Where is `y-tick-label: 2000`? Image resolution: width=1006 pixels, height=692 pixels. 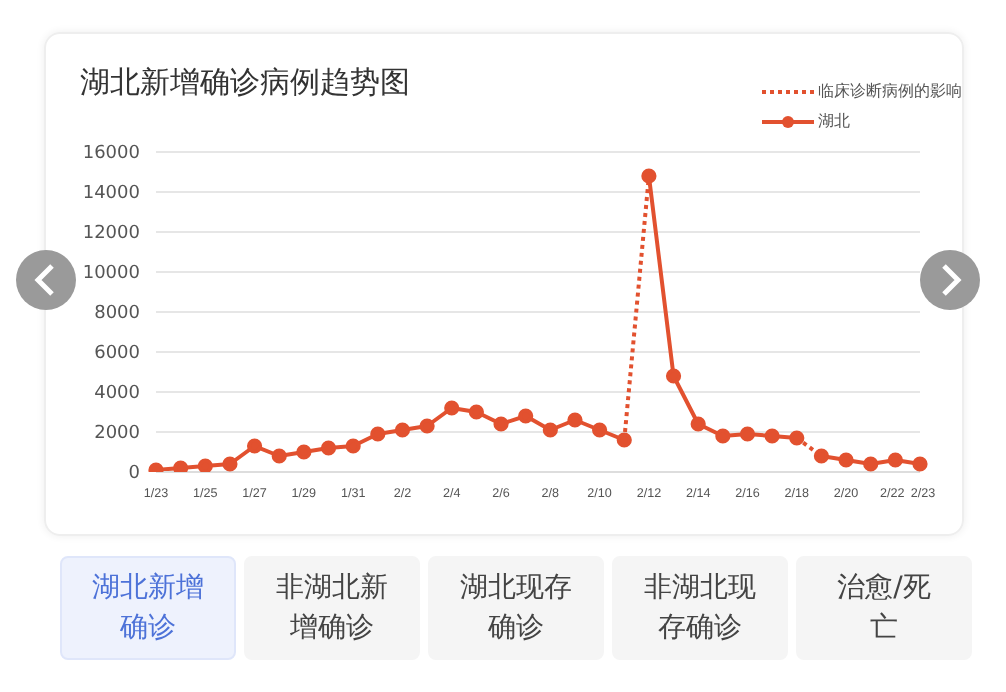
y-tick-label: 2000 is located at coordinates (117, 434).